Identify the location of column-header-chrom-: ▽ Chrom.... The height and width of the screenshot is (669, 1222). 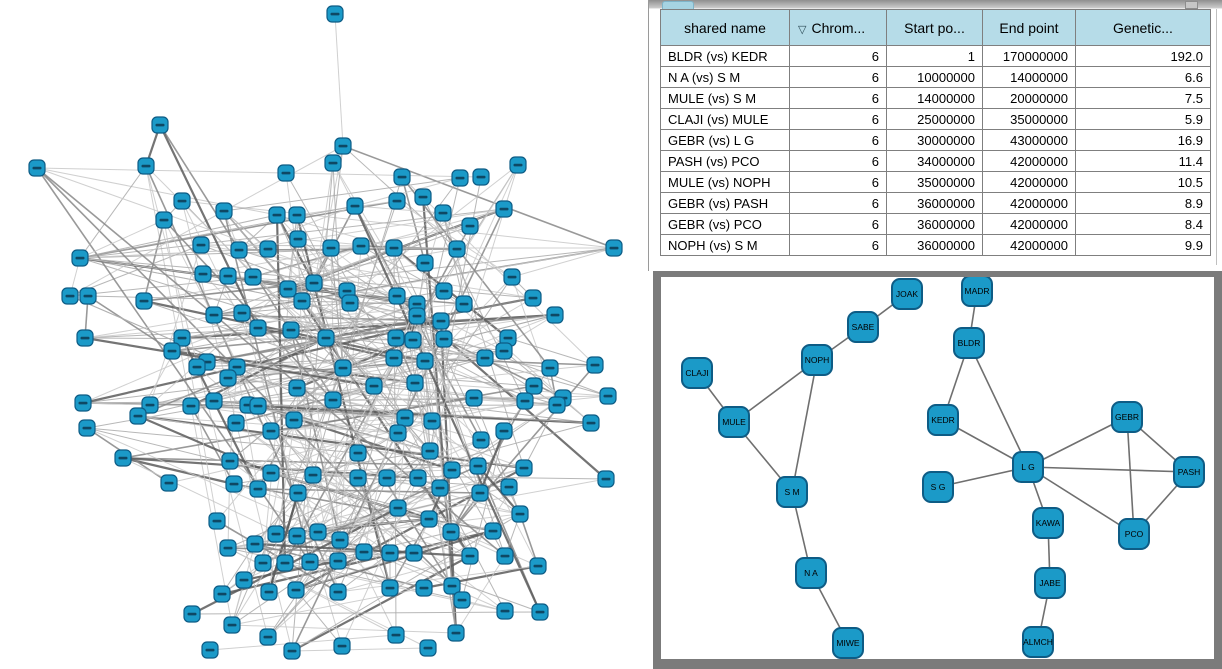
(838, 27).